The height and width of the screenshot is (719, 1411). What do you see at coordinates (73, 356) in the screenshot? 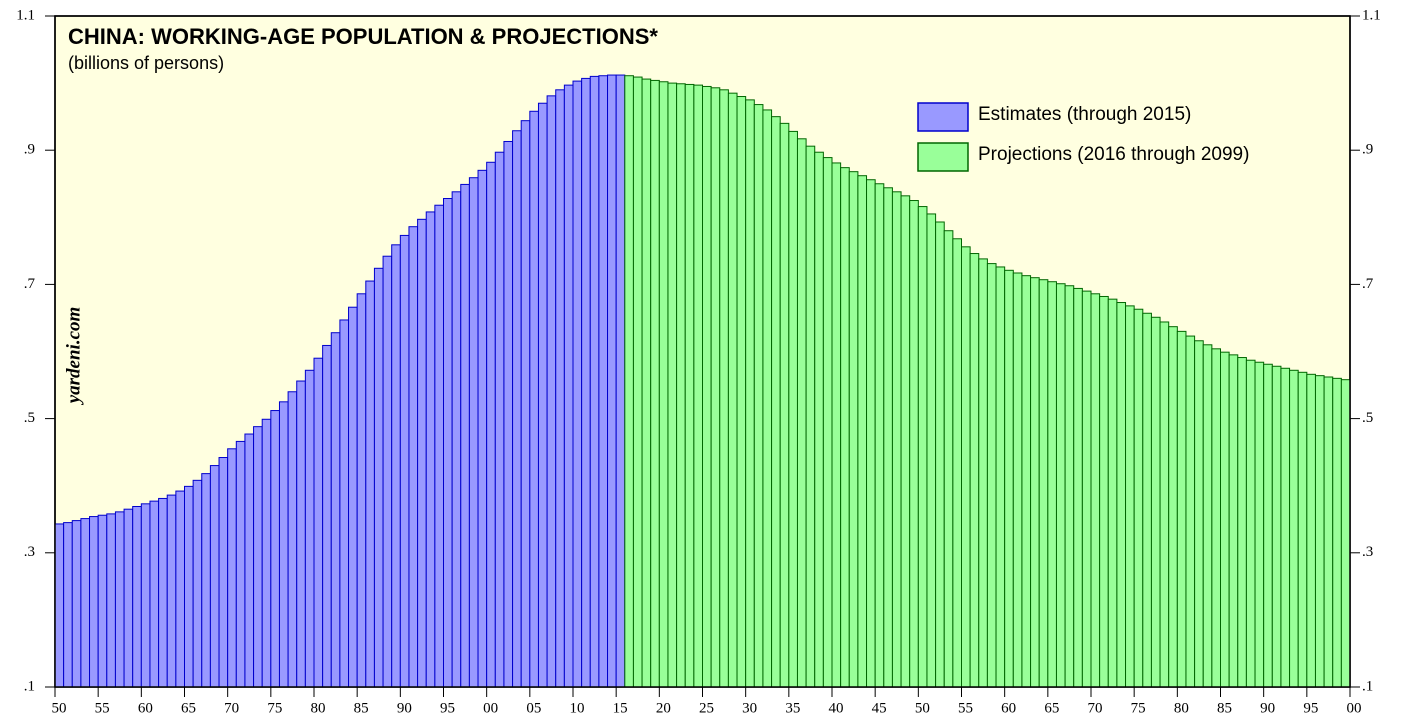
I see `watermark: yardeni.com` at bounding box center [73, 356].